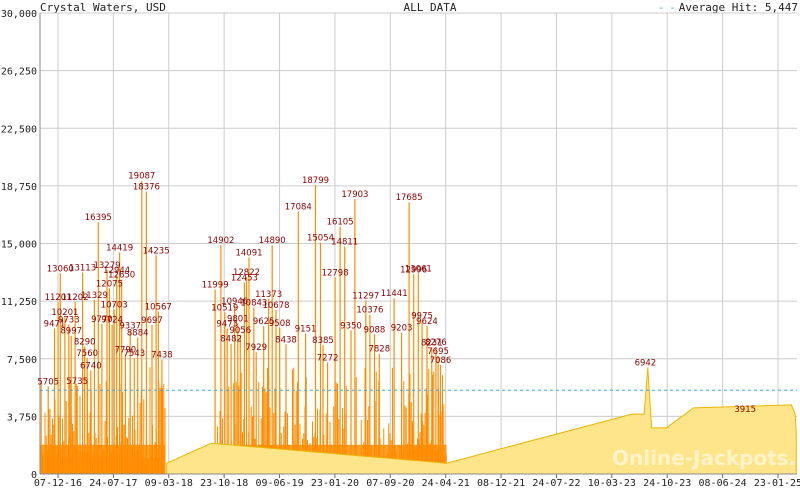 Image resolution: width=800 pixels, height=490 pixels. What do you see at coordinates (422, 317) in the screenshot?
I see `data-label: 9975` at bounding box center [422, 317].